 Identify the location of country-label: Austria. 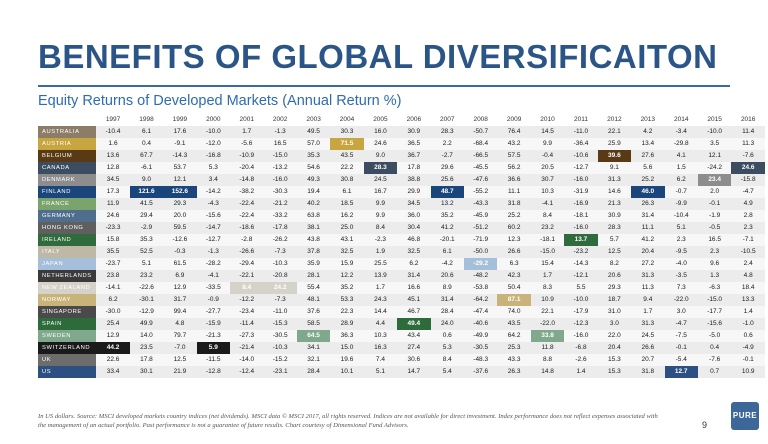
(67, 144).